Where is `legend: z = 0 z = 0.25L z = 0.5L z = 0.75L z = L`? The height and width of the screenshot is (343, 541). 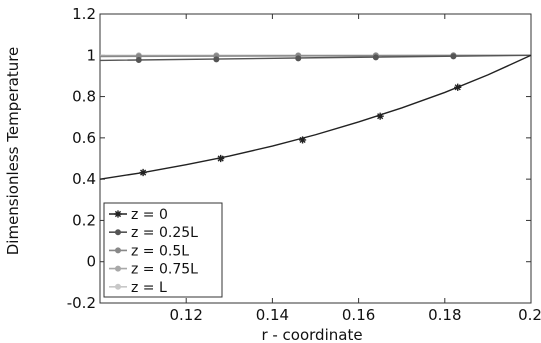 legend: z = 0 z = 0.25L z = 0.5L z = 0.75L z = L is located at coordinates (163, 250).